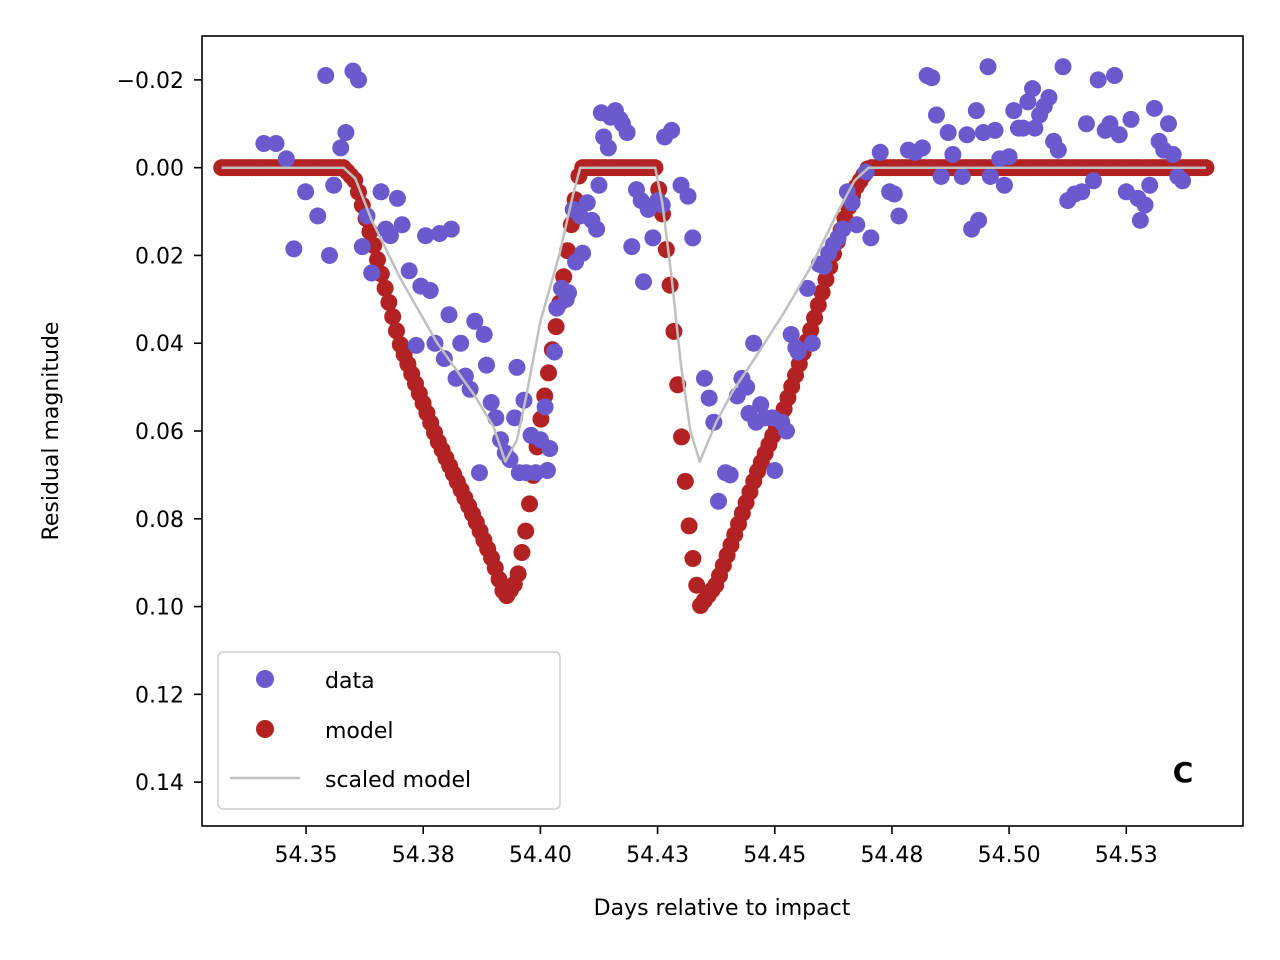 The height and width of the screenshot is (960, 1280). Describe the element at coordinates (159, 520) in the screenshot. I see `y-tick-label: 0.08` at that location.